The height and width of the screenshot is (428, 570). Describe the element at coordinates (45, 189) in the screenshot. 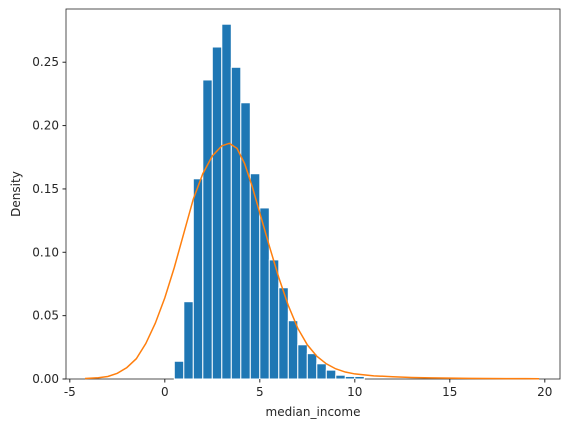

I see `y-tick-label: 0.15` at that location.